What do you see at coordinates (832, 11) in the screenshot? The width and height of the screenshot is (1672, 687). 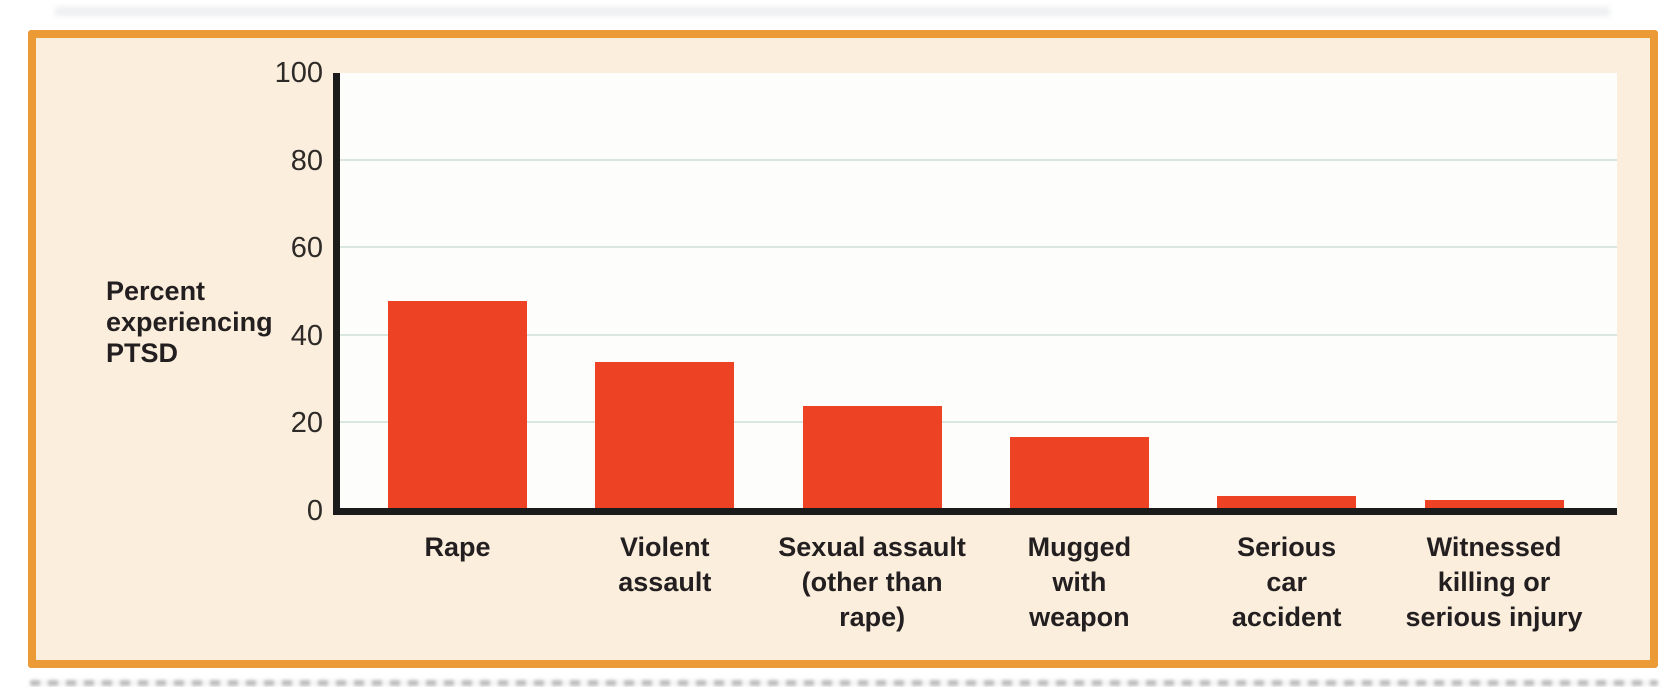 I see `cropped-text-remnant-top` at bounding box center [832, 11].